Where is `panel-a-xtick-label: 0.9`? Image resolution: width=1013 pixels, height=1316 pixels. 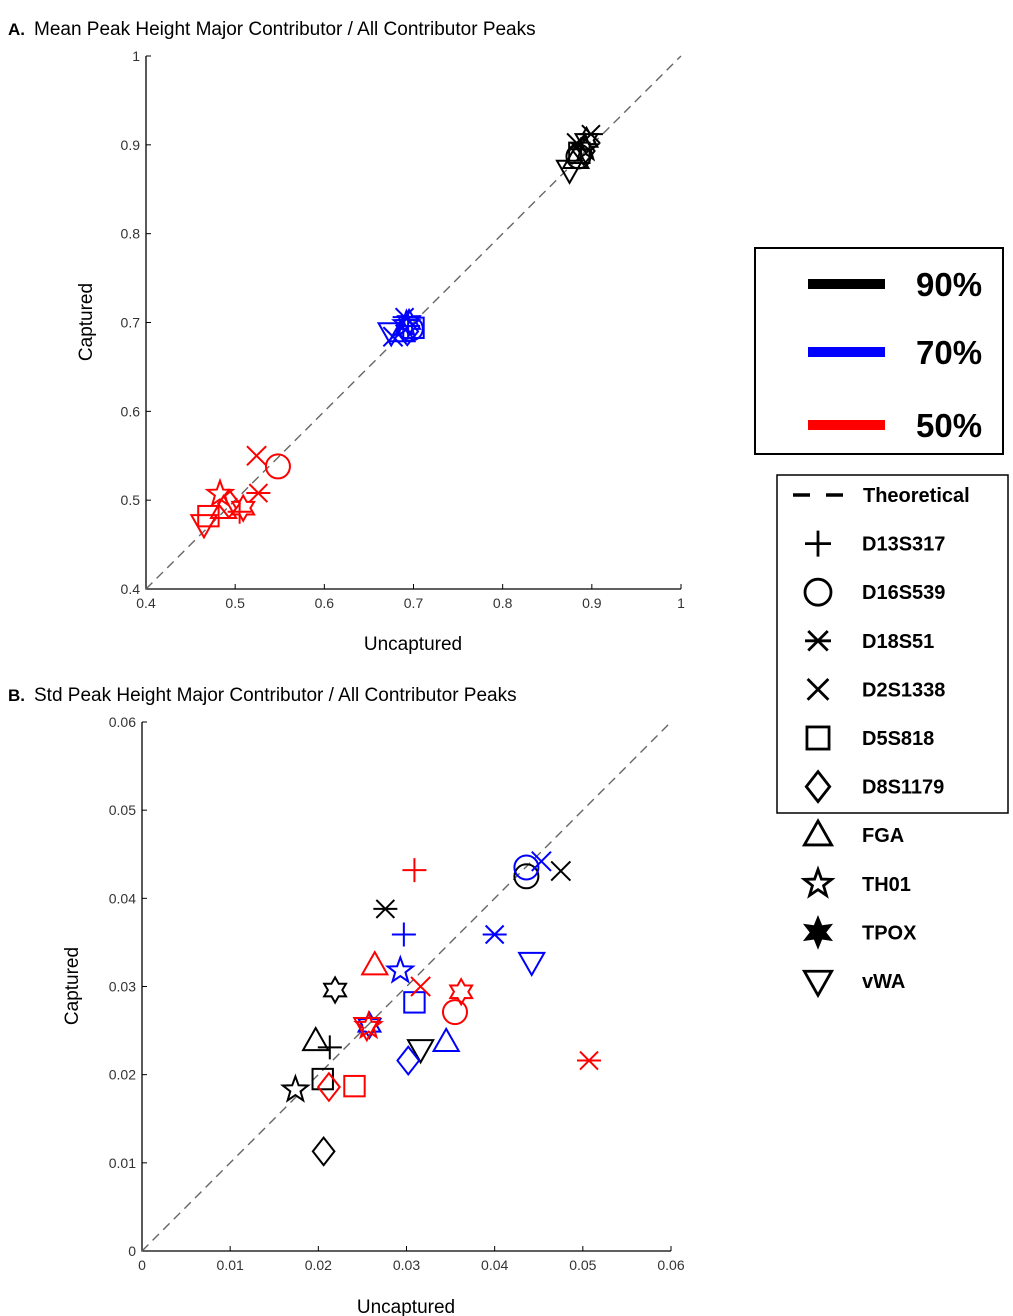 panel-a-xtick-label: 0.9 is located at coordinates (592, 603).